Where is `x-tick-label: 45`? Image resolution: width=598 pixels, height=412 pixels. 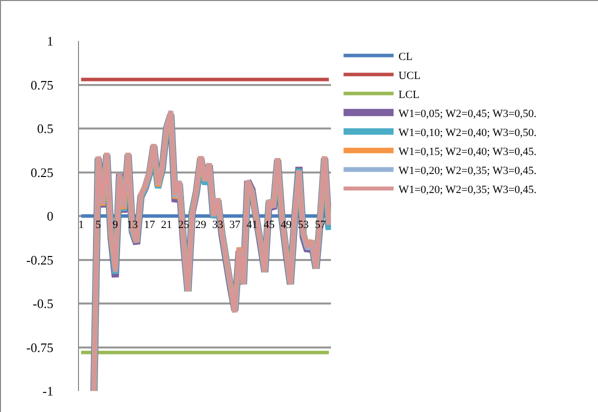
x-tick-label: 45 is located at coordinates (270, 225).